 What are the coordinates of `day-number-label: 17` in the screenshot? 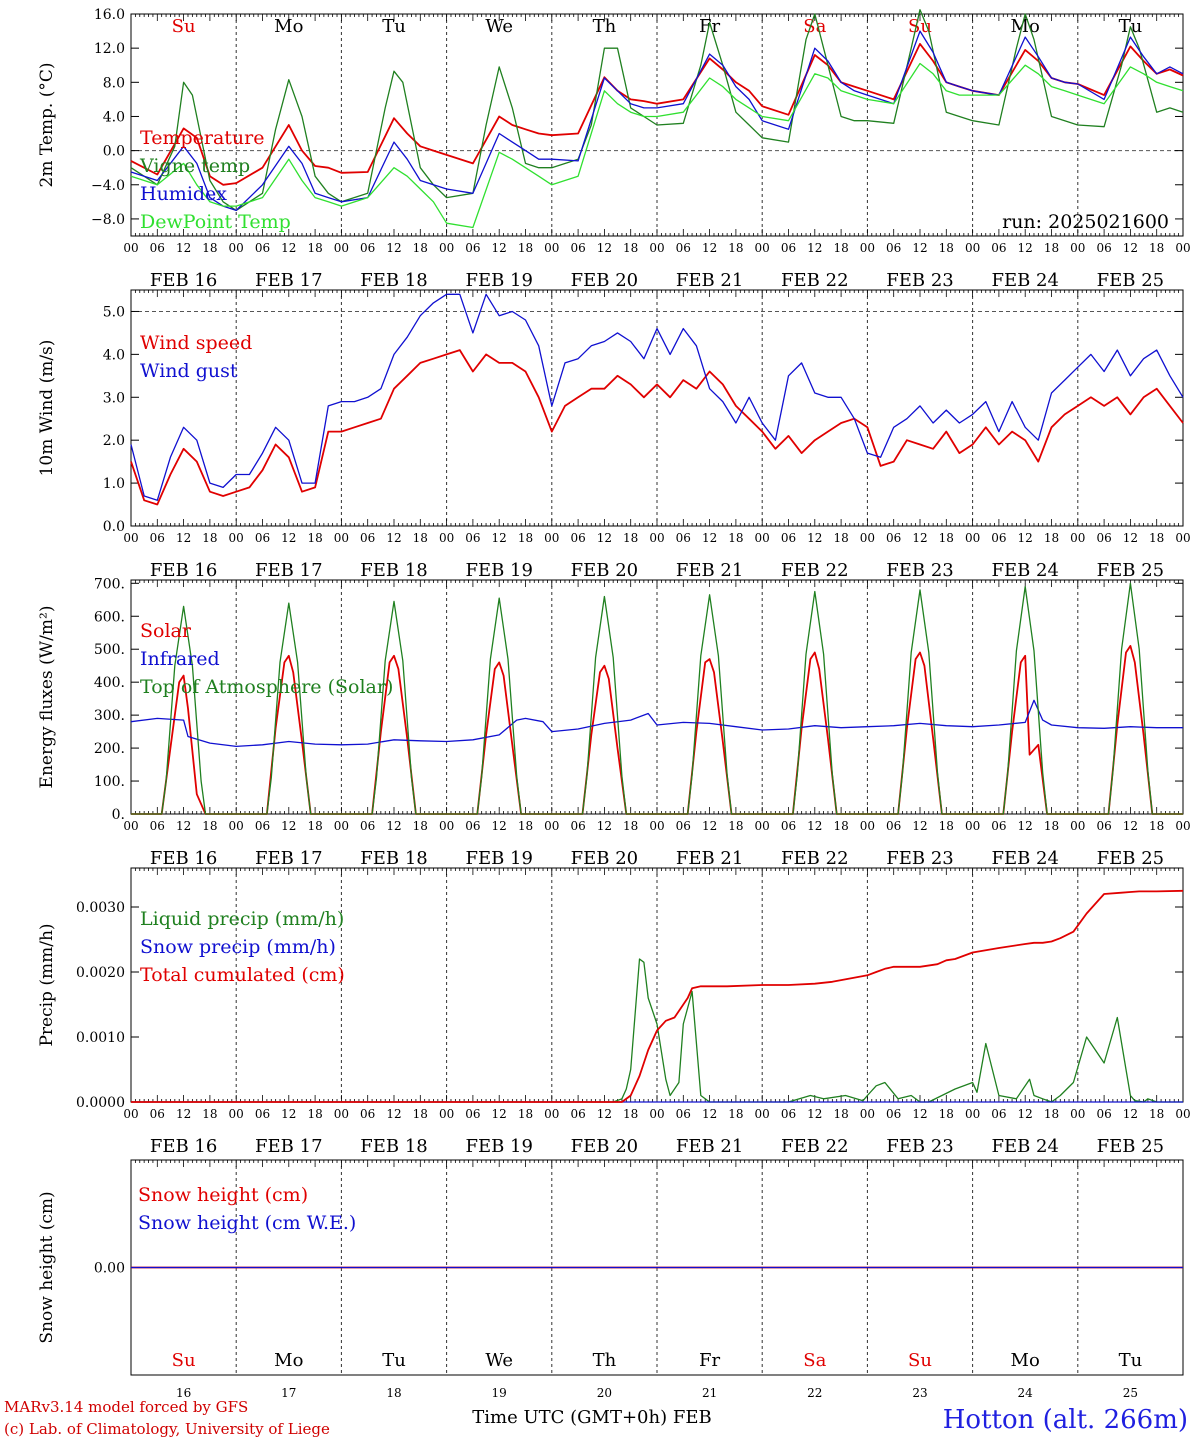 It's located at (288, 1393).